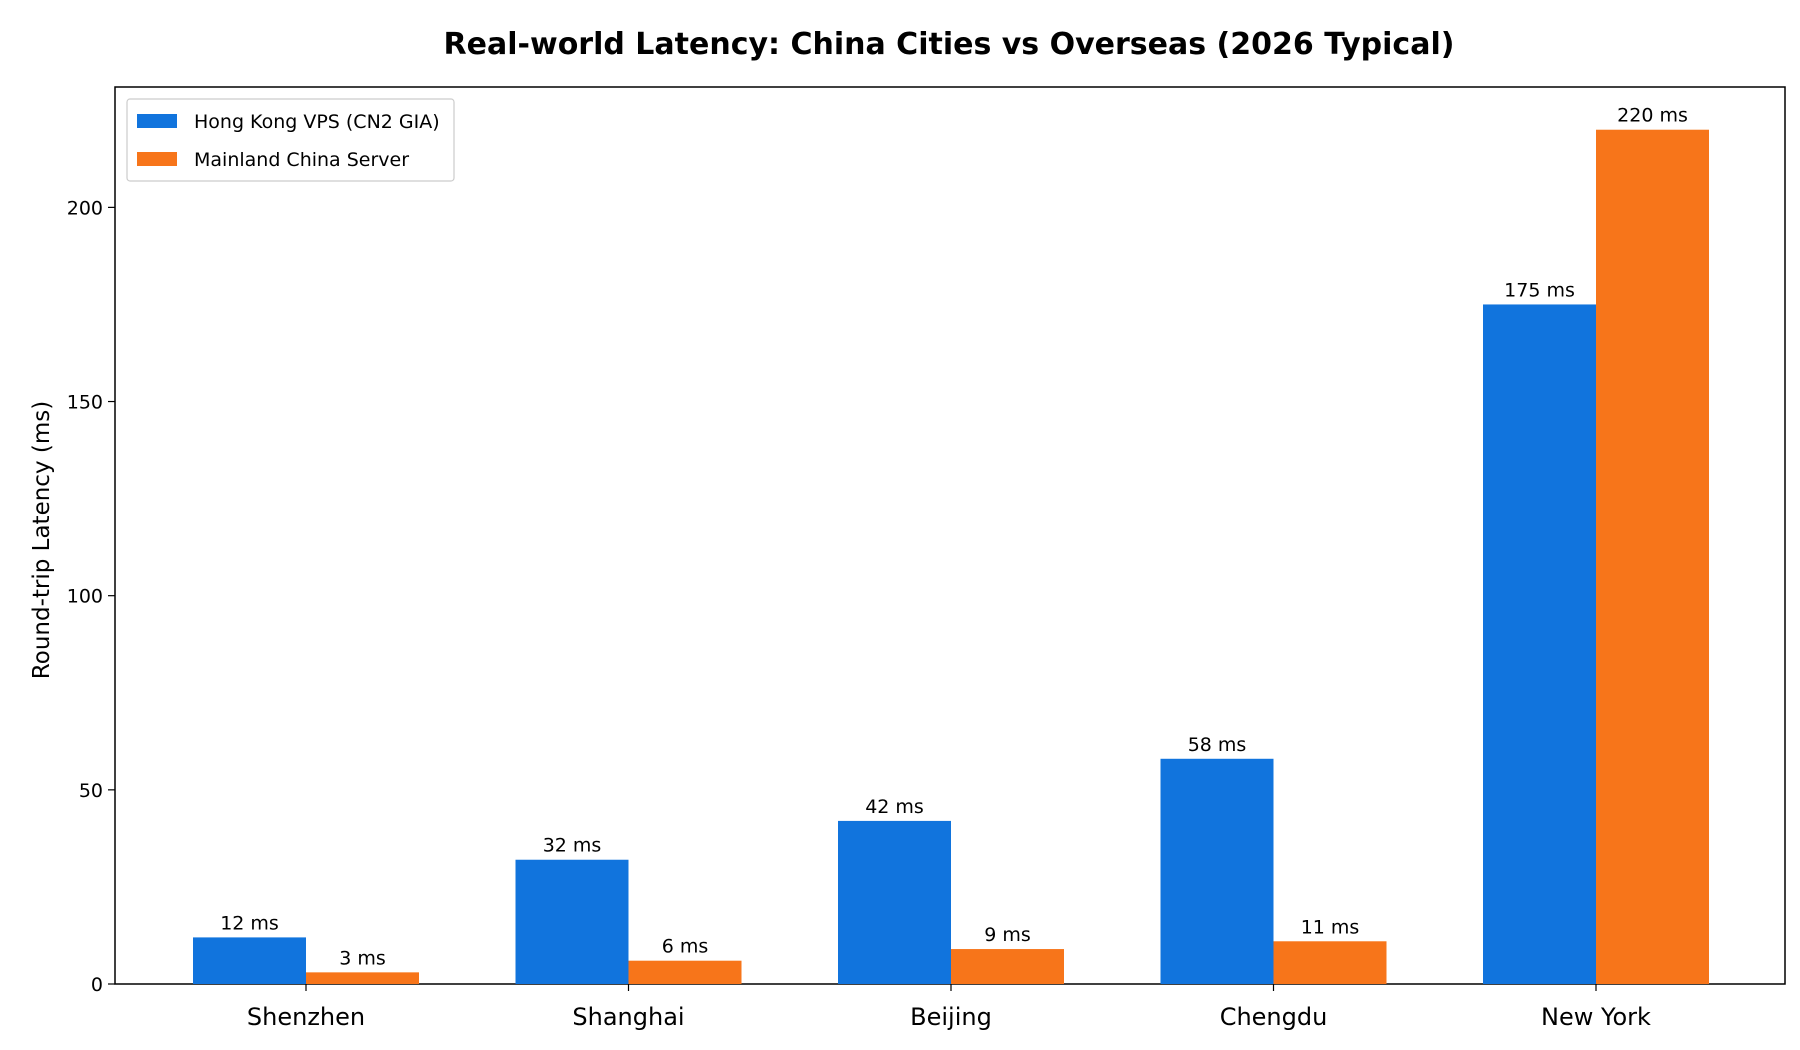  What do you see at coordinates (157, 121) in the screenshot?
I see `legend-swatch-hong-kong-vps` at bounding box center [157, 121].